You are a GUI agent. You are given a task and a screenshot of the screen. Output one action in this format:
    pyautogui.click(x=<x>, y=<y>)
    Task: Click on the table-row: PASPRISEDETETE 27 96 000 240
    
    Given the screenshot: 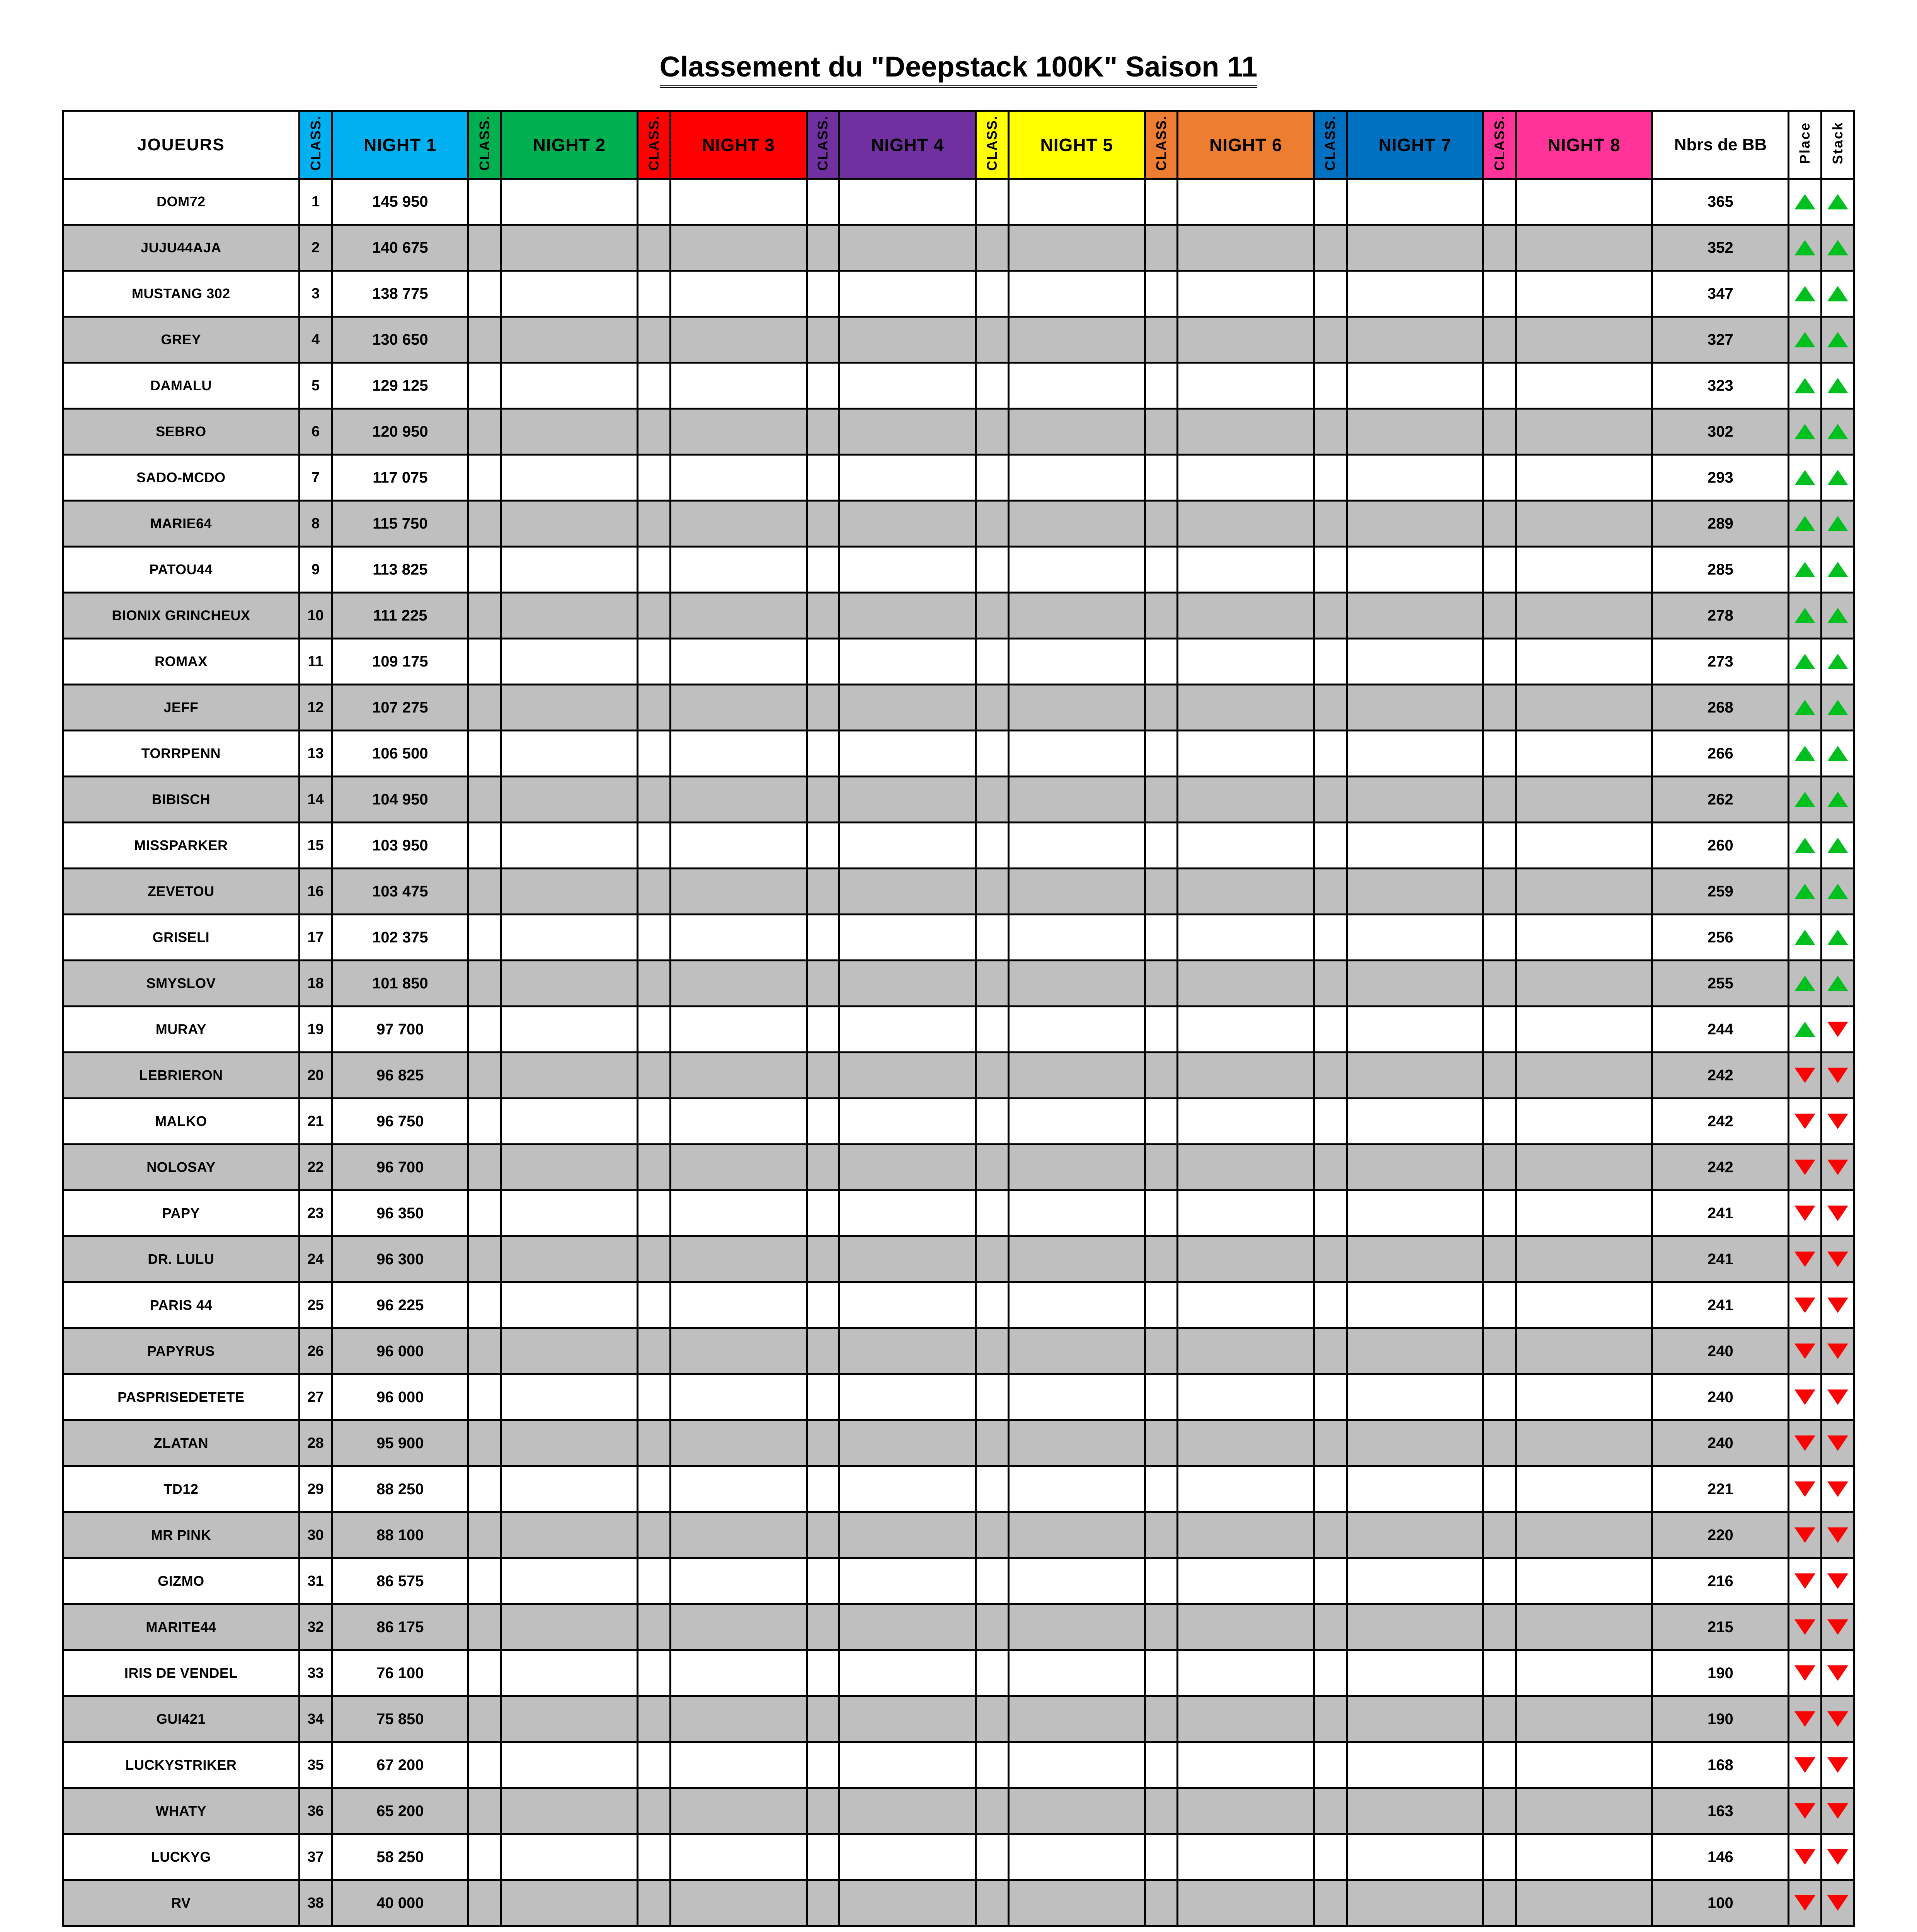 What is the action you would take?
    pyautogui.click(x=958, y=1397)
    